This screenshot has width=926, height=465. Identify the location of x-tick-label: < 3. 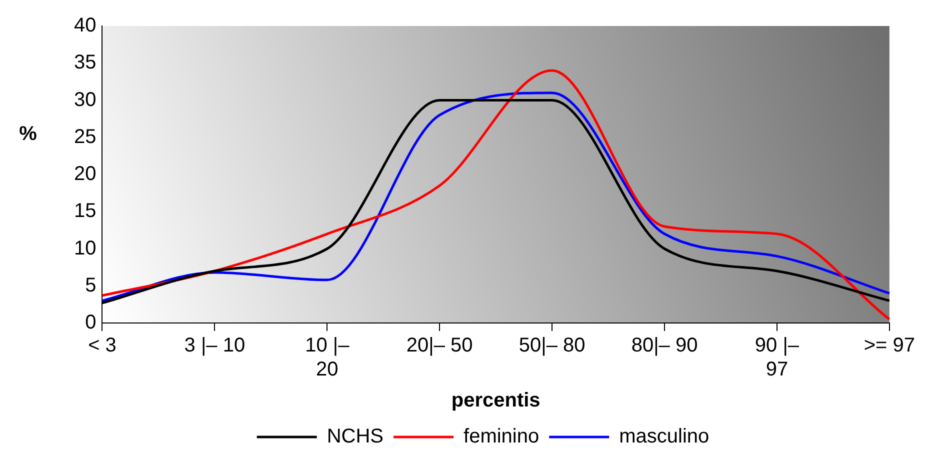
(102, 345).